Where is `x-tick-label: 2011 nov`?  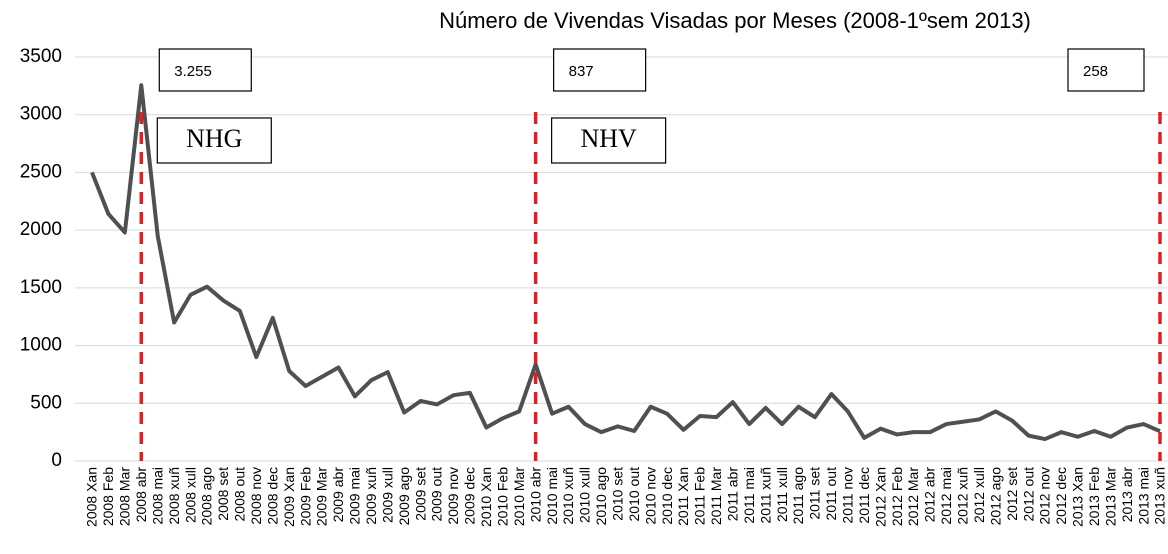
x-tick-label: 2011 nov is located at coordinates (848, 495).